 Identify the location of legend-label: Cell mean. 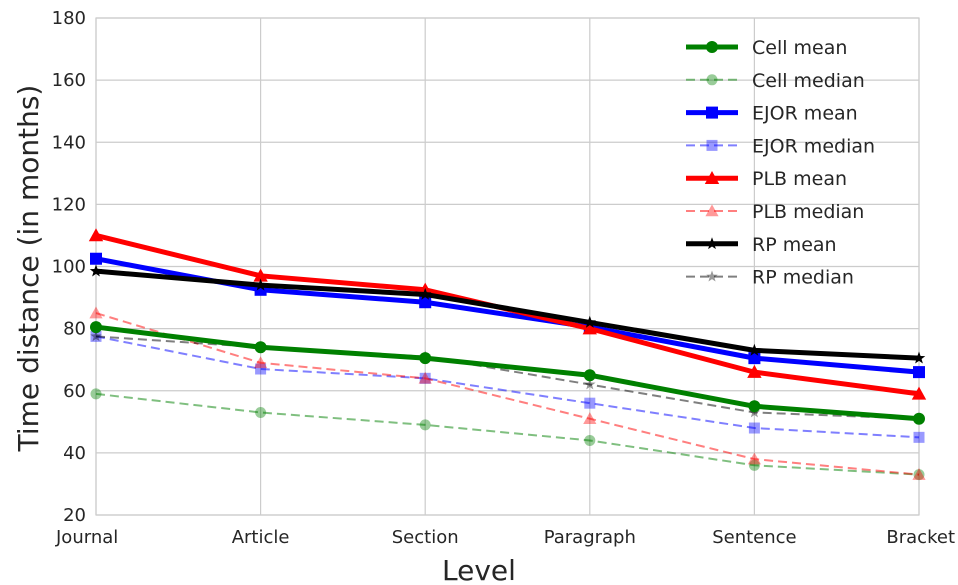
(799, 48).